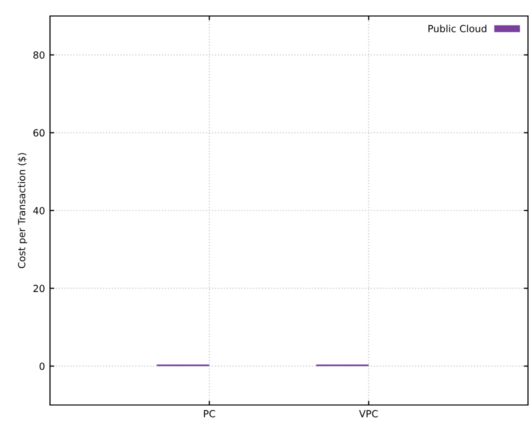  Describe the element at coordinates (23, 210) in the screenshot. I see `y-axis-title: Cost per Transaction ($)` at that location.